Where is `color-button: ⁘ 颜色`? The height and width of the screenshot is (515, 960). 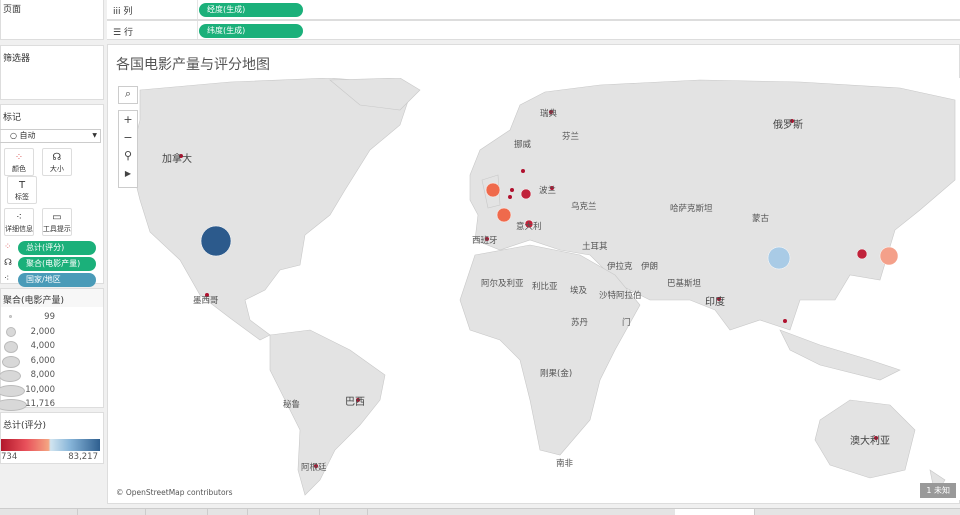 color-button: ⁘ 颜色 is located at coordinates (19, 162).